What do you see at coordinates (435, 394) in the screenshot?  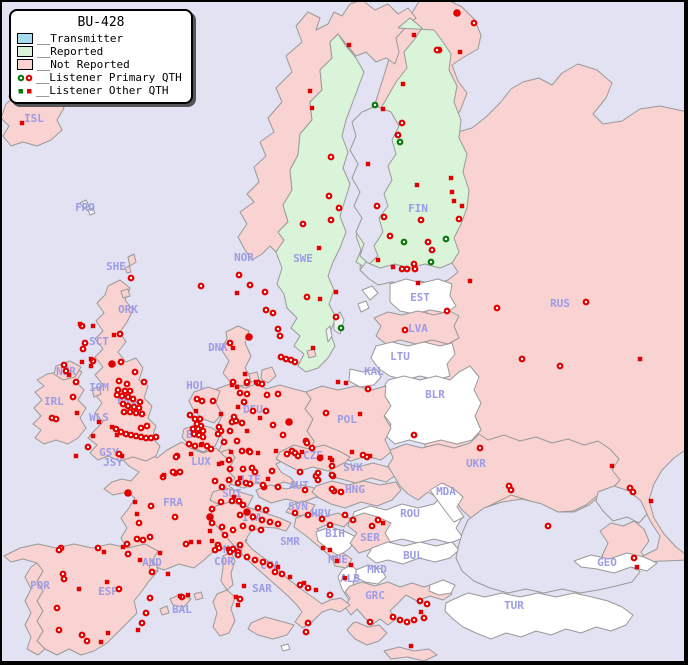 I see `country-label-blr: BLR` at bounding box center [435, 394].